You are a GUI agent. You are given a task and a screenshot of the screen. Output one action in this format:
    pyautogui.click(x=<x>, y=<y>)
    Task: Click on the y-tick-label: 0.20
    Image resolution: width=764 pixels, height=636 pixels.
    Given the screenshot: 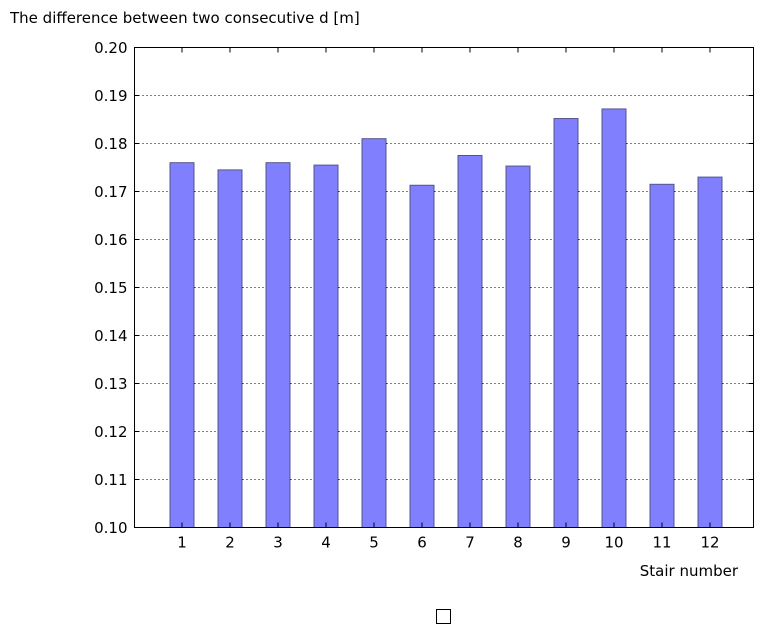 What is the action you would take?
    pyautogui.click(x=110, y=48)
    